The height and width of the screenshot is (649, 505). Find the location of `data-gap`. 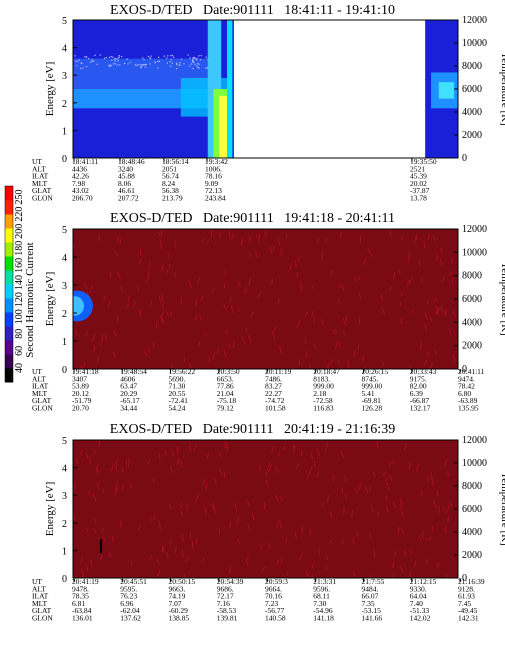

data-gap is located at coordinates (329, 89).